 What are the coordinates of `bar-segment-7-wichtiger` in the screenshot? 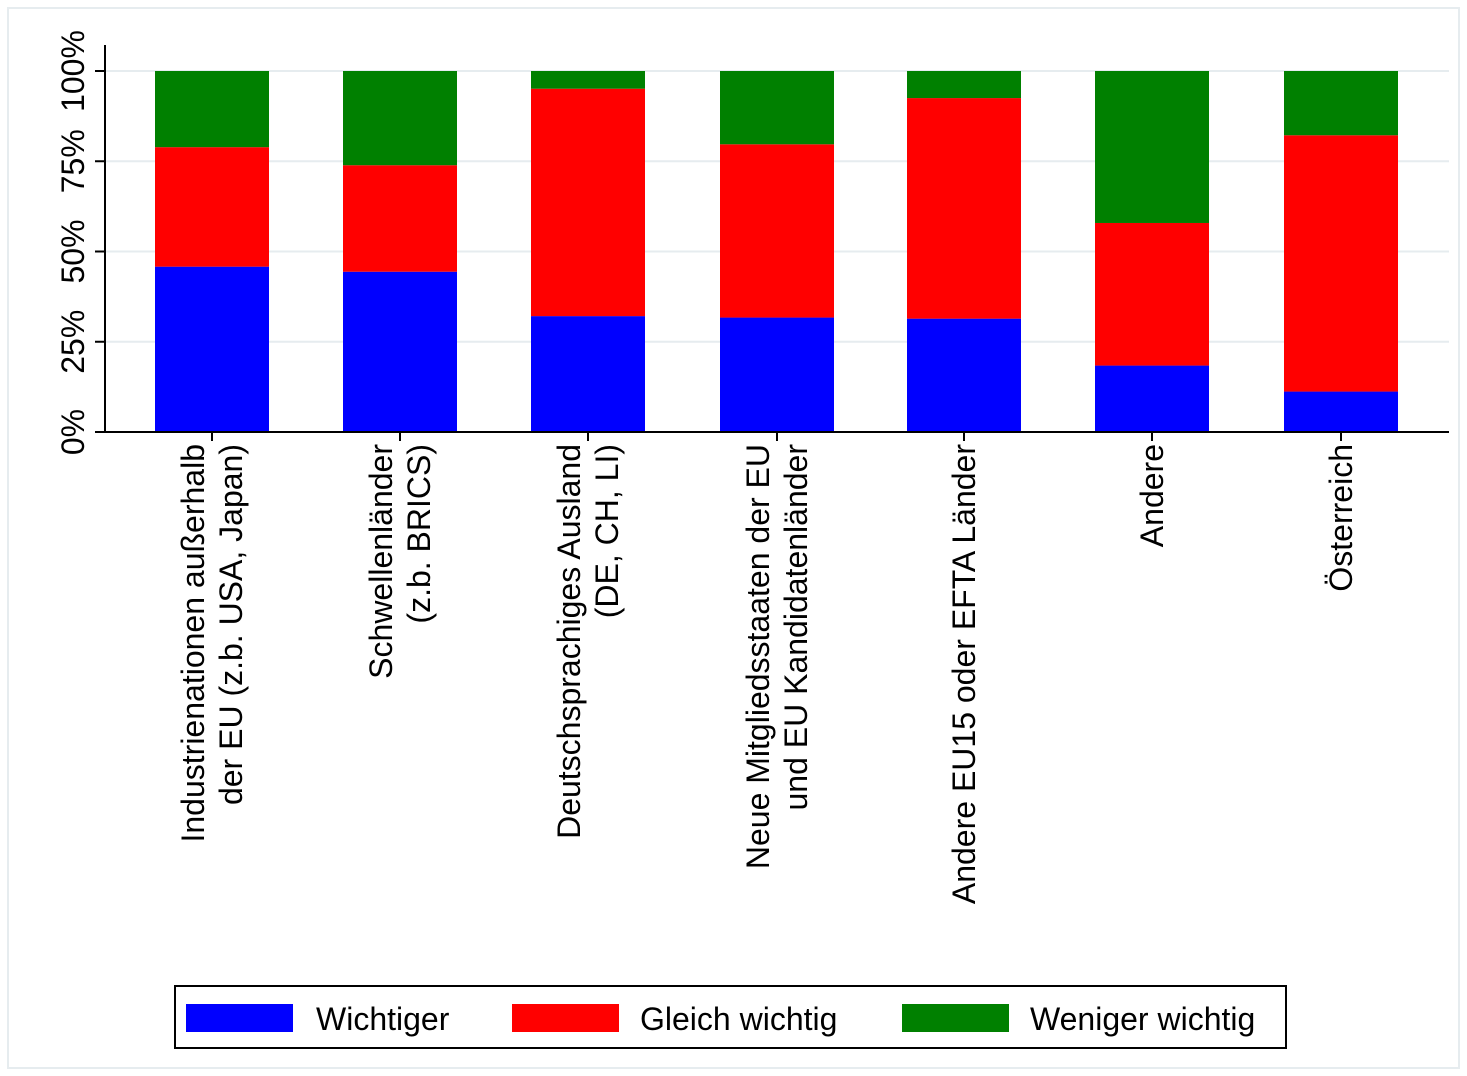 It's located at (1341, 411).